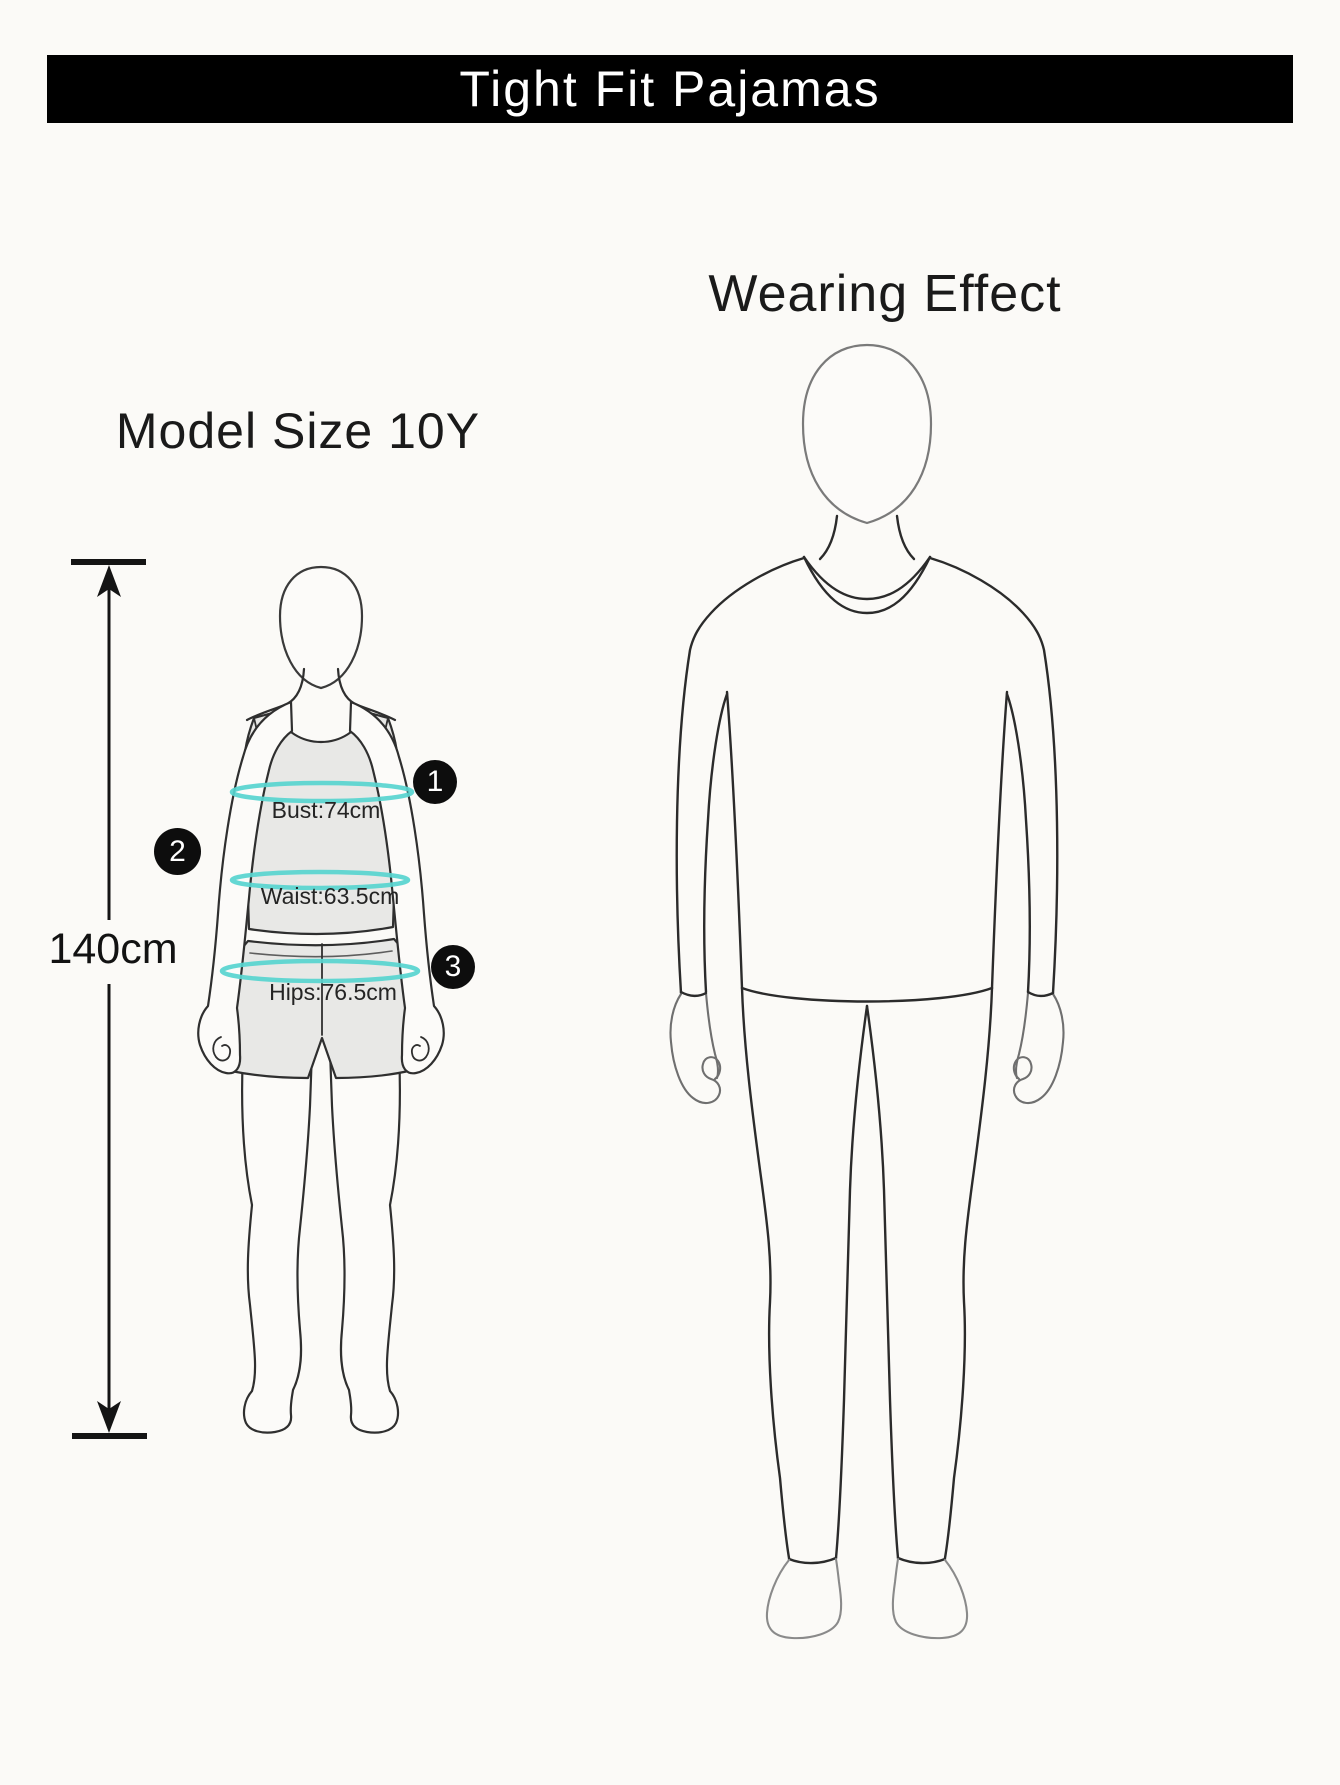 This screenshot has width=1340, height=1785. Describe the element at coordinates (109, 999) in the screenshot. I see `height-measure-arrow` at that location.